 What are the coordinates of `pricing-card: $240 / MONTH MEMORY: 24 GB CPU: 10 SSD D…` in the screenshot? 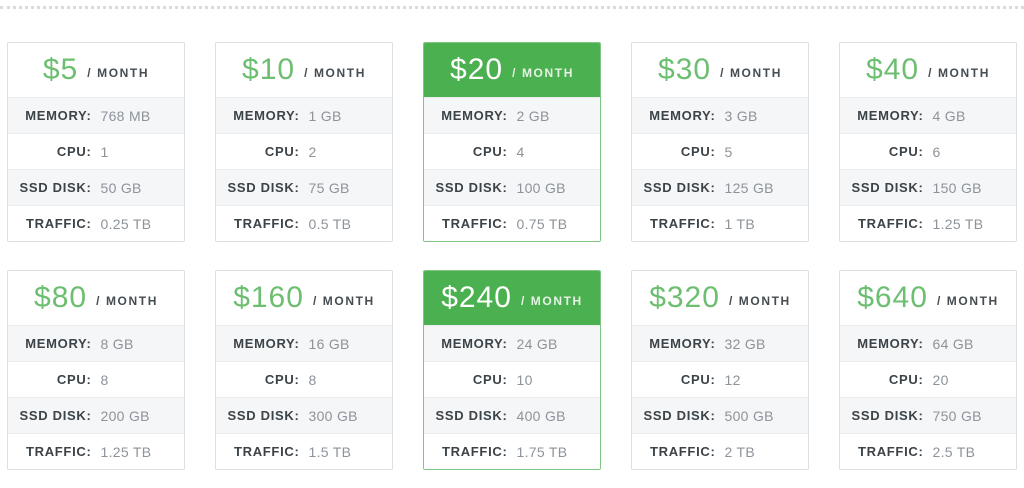 It's located at (512, 370).